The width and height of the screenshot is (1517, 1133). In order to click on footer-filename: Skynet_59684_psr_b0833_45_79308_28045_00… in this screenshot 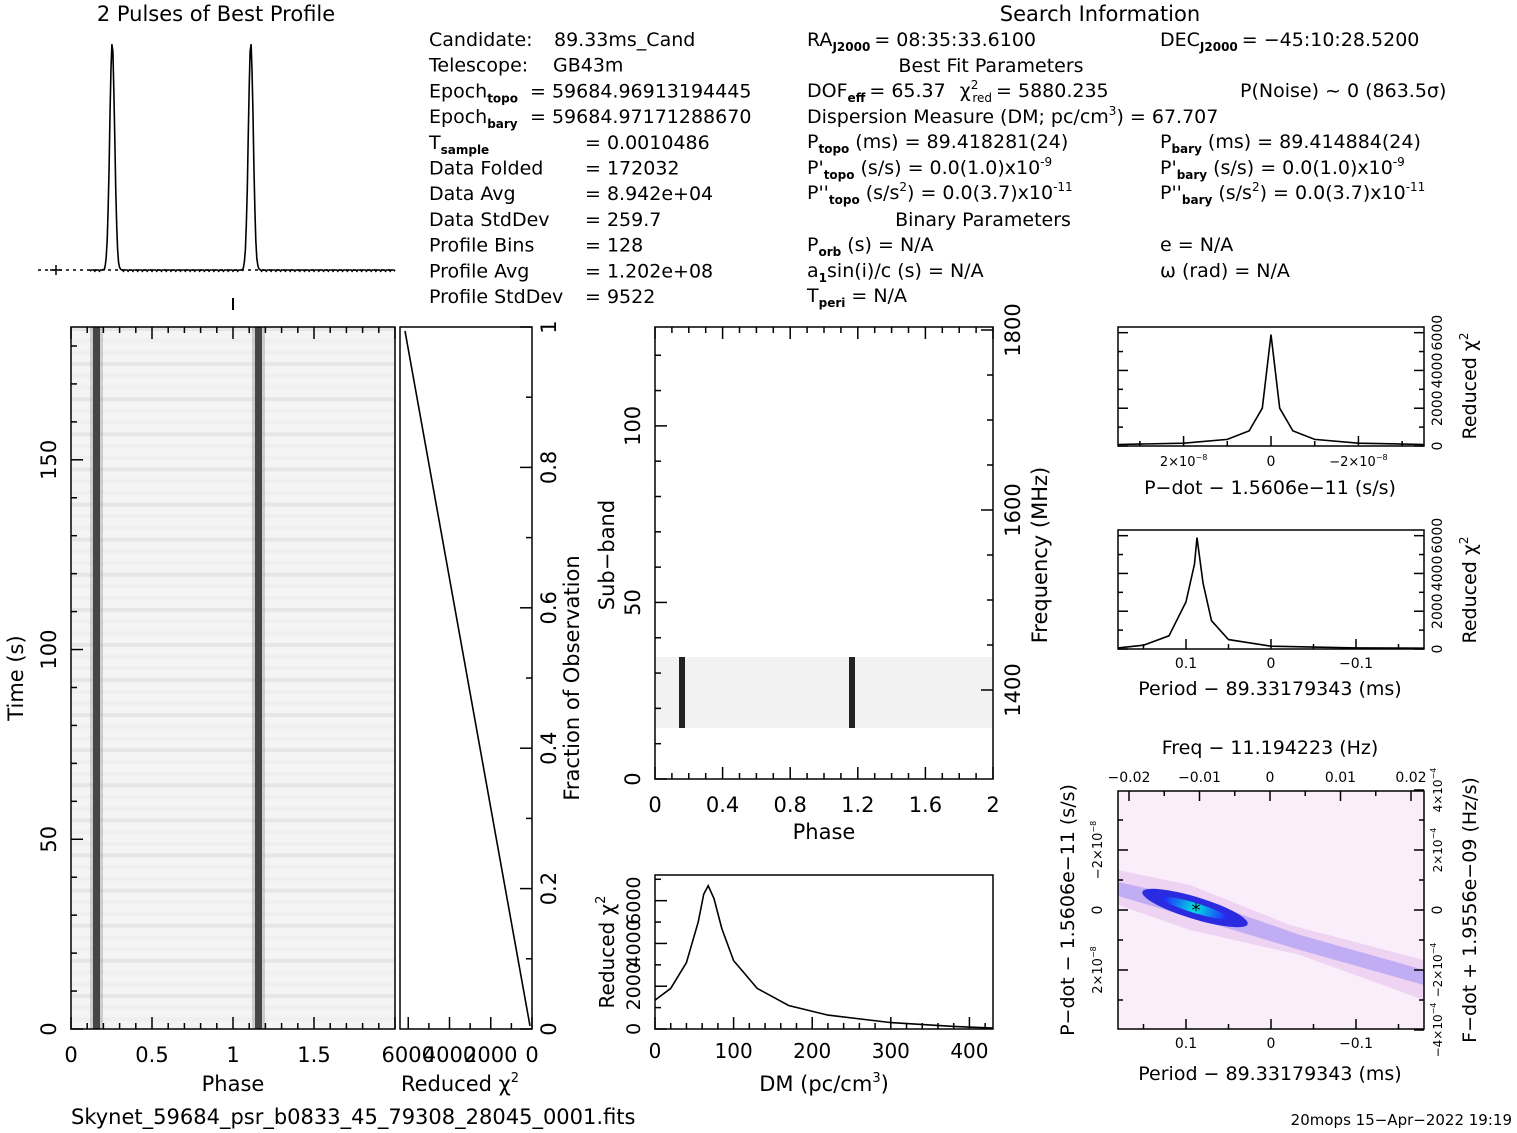, I will do `click(353, 1117)`.